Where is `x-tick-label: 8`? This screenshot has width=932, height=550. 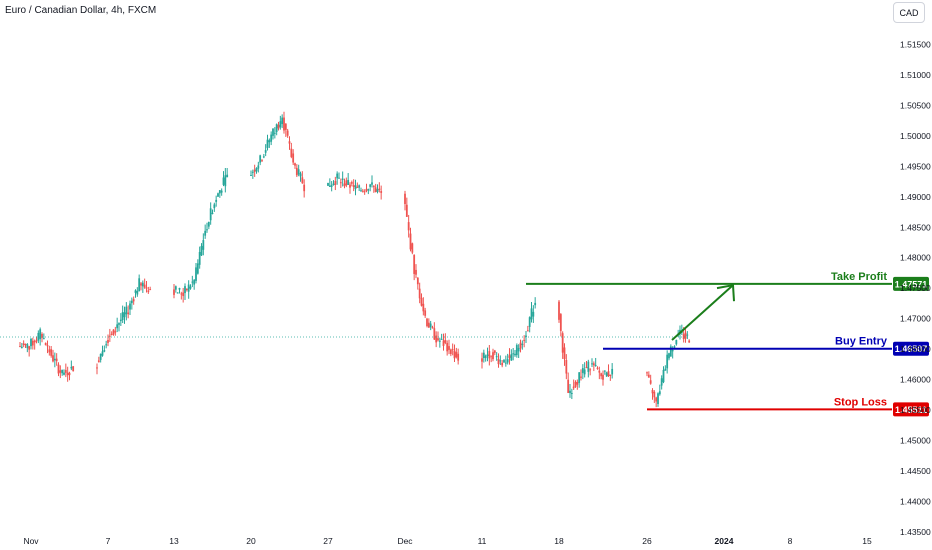 x-tick-label: 8 is located at coordinates (790, 541).